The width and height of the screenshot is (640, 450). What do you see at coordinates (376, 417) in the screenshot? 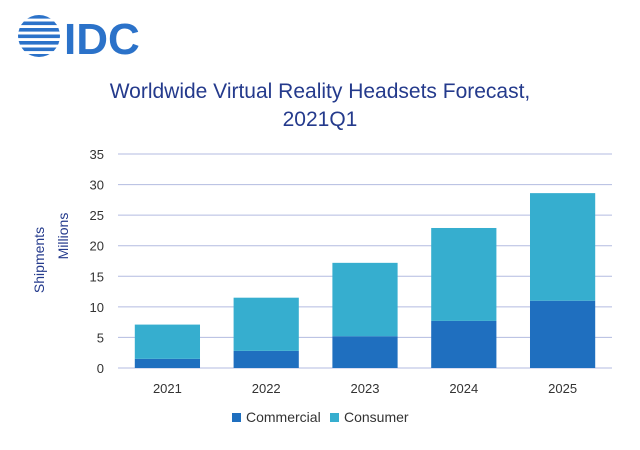
I see `legend-label-consumer: Consumer` at bounding box center [376, 417].